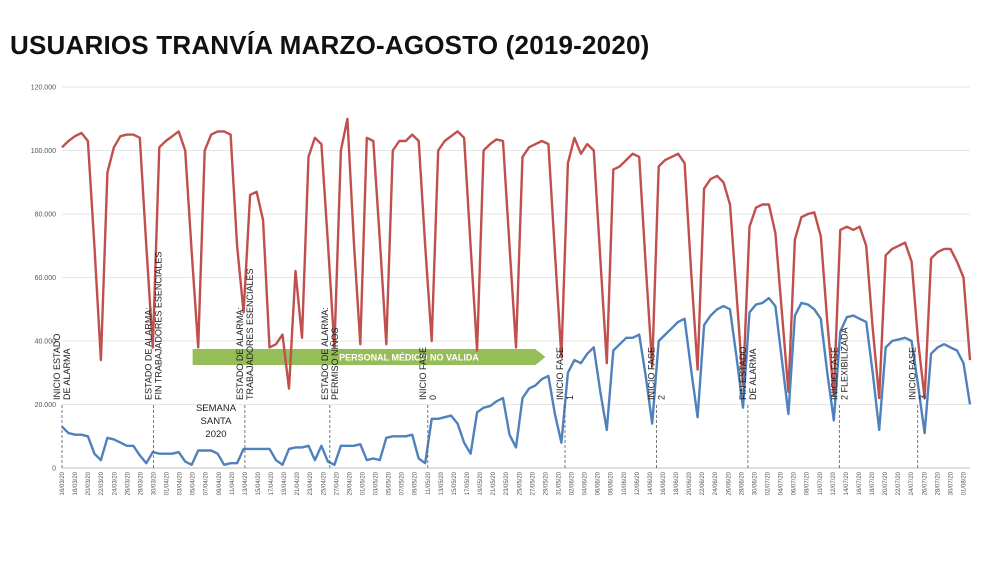  I want to click on x-tick-label: 28/03/20, so click(141, 483).